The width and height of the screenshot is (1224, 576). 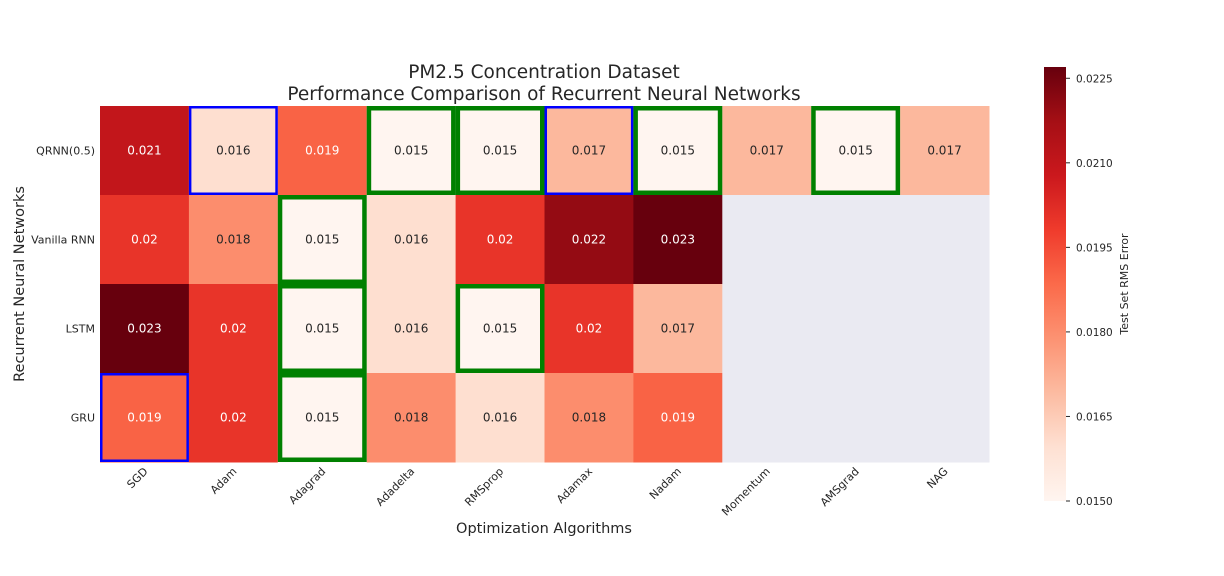 What do you see at coordinates (137, 478) in the screenshot?
I see `x-tick-label: SGD` at bounding box center [137, 478].